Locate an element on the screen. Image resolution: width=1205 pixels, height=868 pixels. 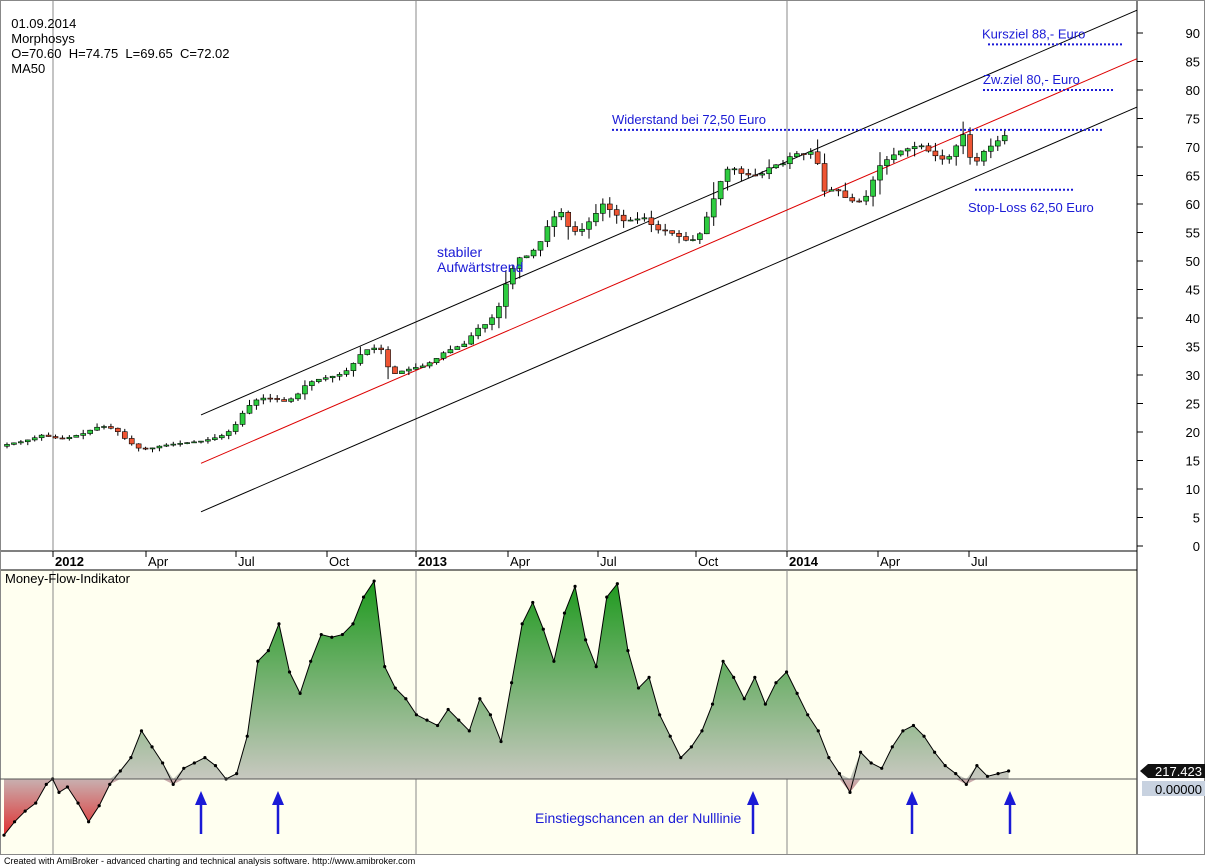
zero-value-label: 0.00000 is located at coordinates (1178, 789).